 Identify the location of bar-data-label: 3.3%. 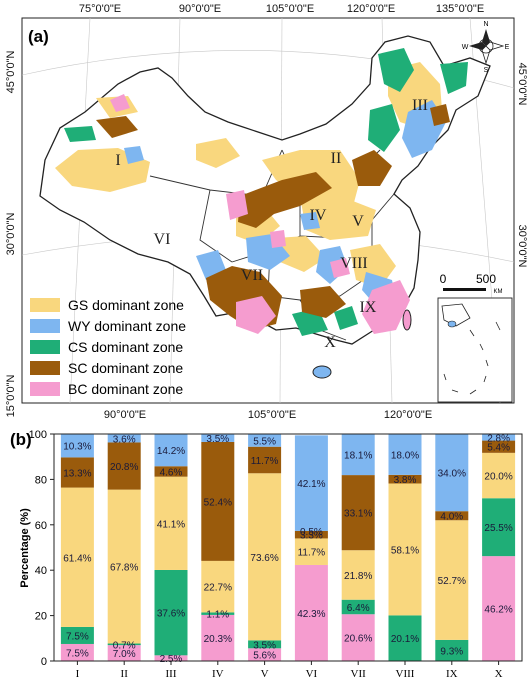
(311, 536).